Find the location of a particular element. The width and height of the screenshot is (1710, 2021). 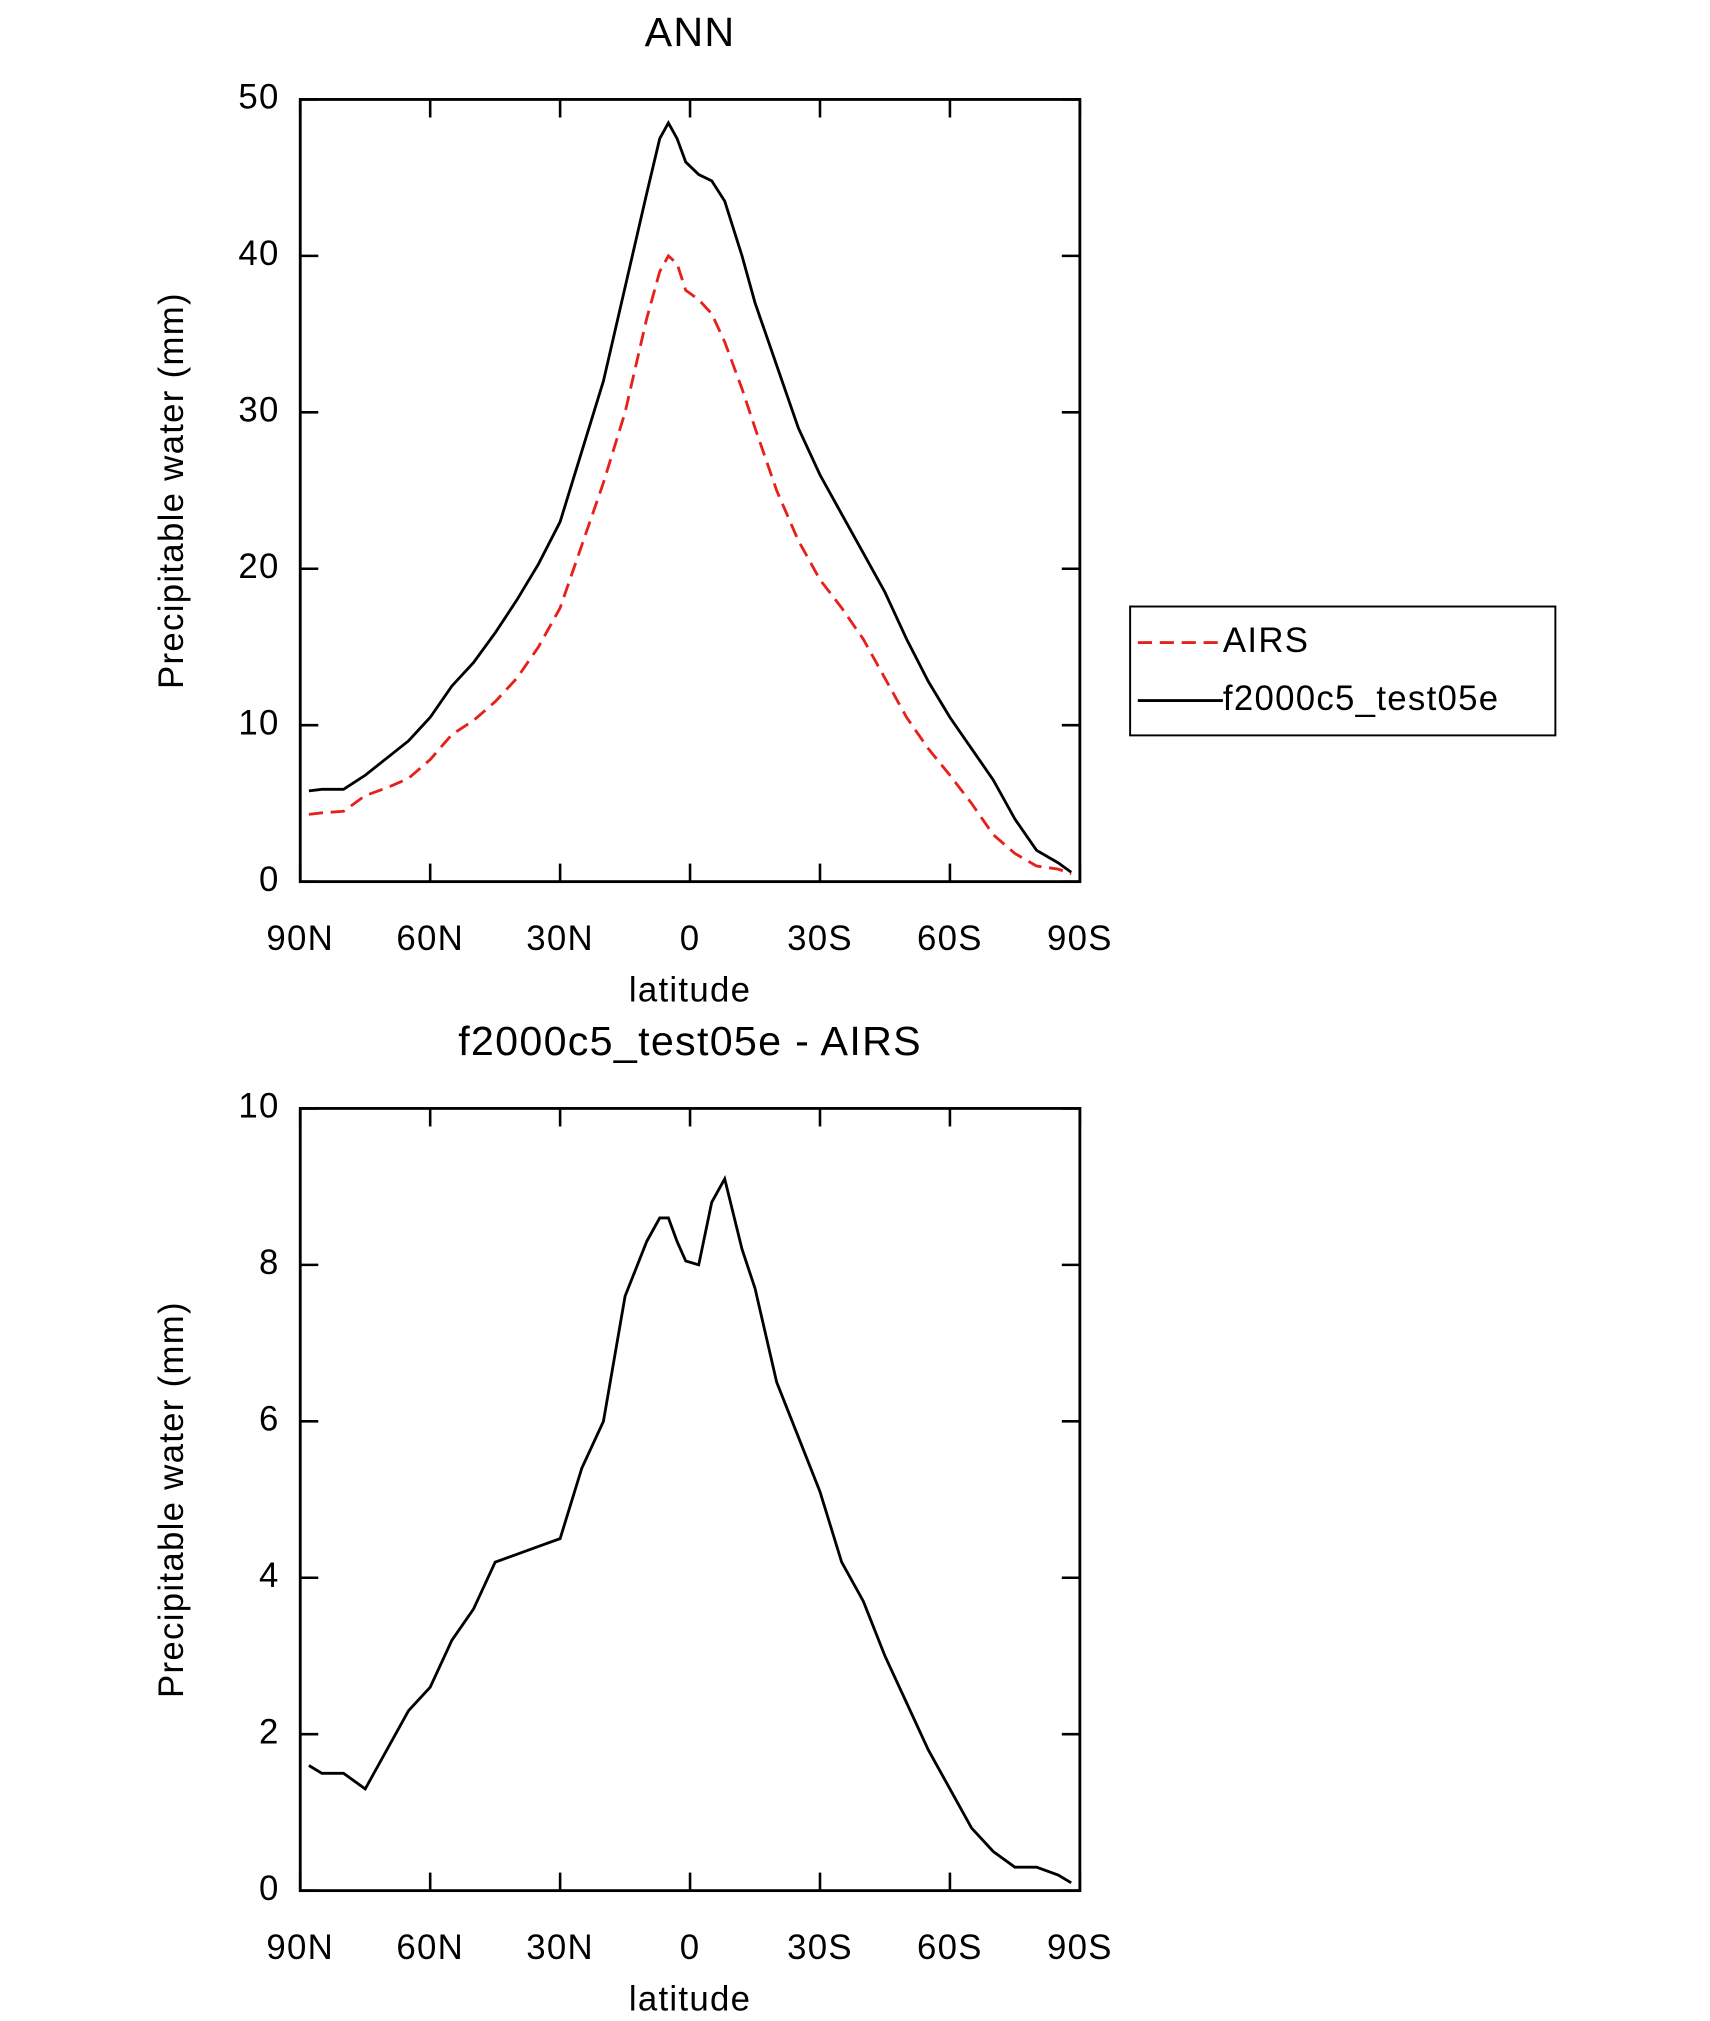

y-tick-label: 8 is located at coordinates (269, 1263).